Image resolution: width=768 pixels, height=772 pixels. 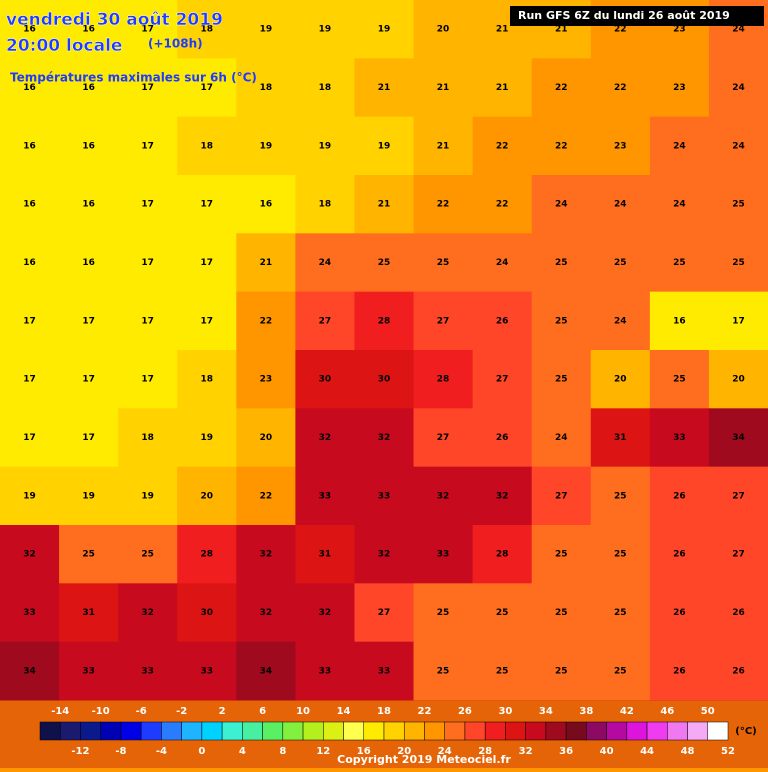 I want to click on colorbar-tick-label: 52, so click(x=728, y=751).